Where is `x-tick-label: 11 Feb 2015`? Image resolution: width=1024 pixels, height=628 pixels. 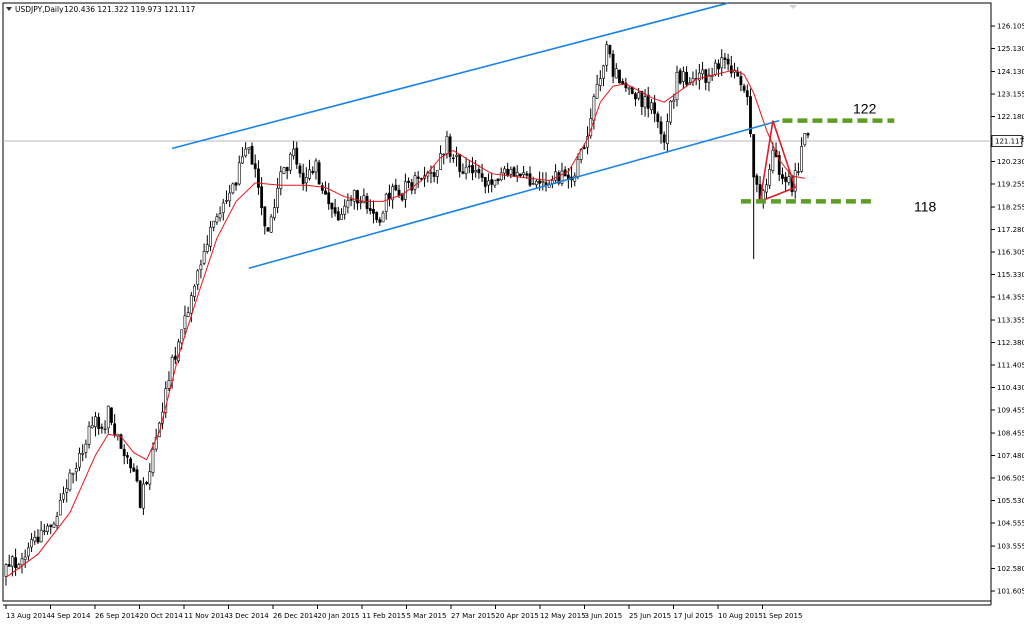 x-tick-label: 11 Feb 2015 is located at coordinates (384, 616).